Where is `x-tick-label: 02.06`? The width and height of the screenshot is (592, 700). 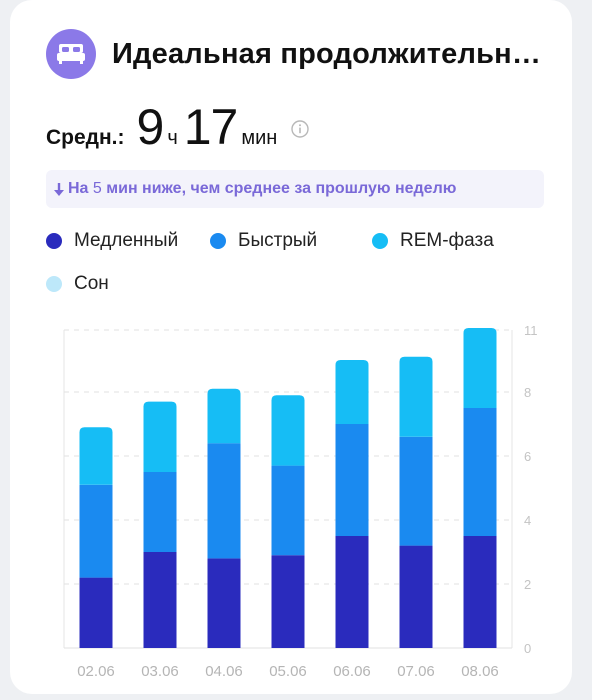
x-tick-label: 02.06 is located at coordinates (96, 671).